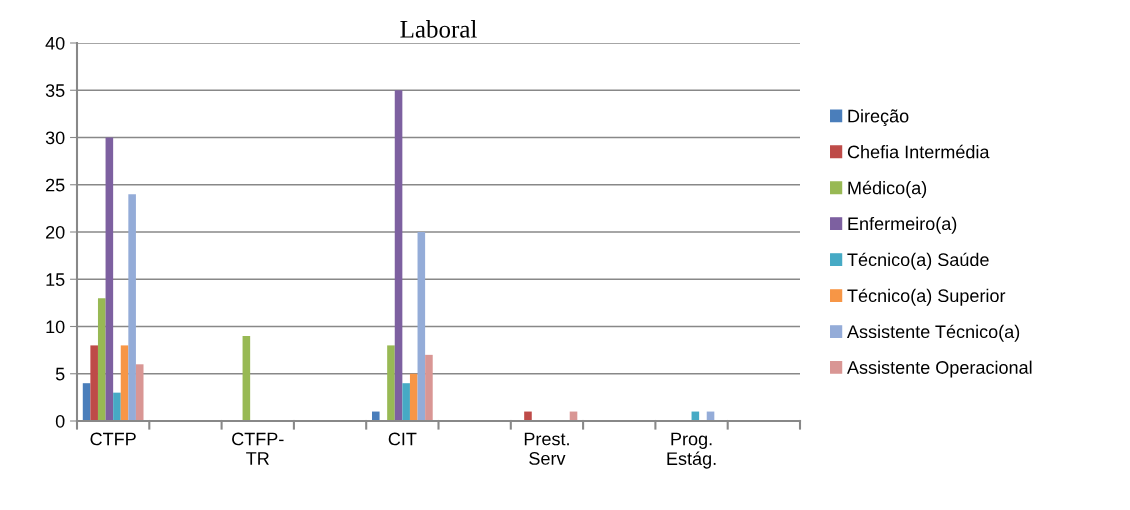  Describe the element at coordinates (55, 43) in the screenshot. I see `y-tick-label: 40` at that location.